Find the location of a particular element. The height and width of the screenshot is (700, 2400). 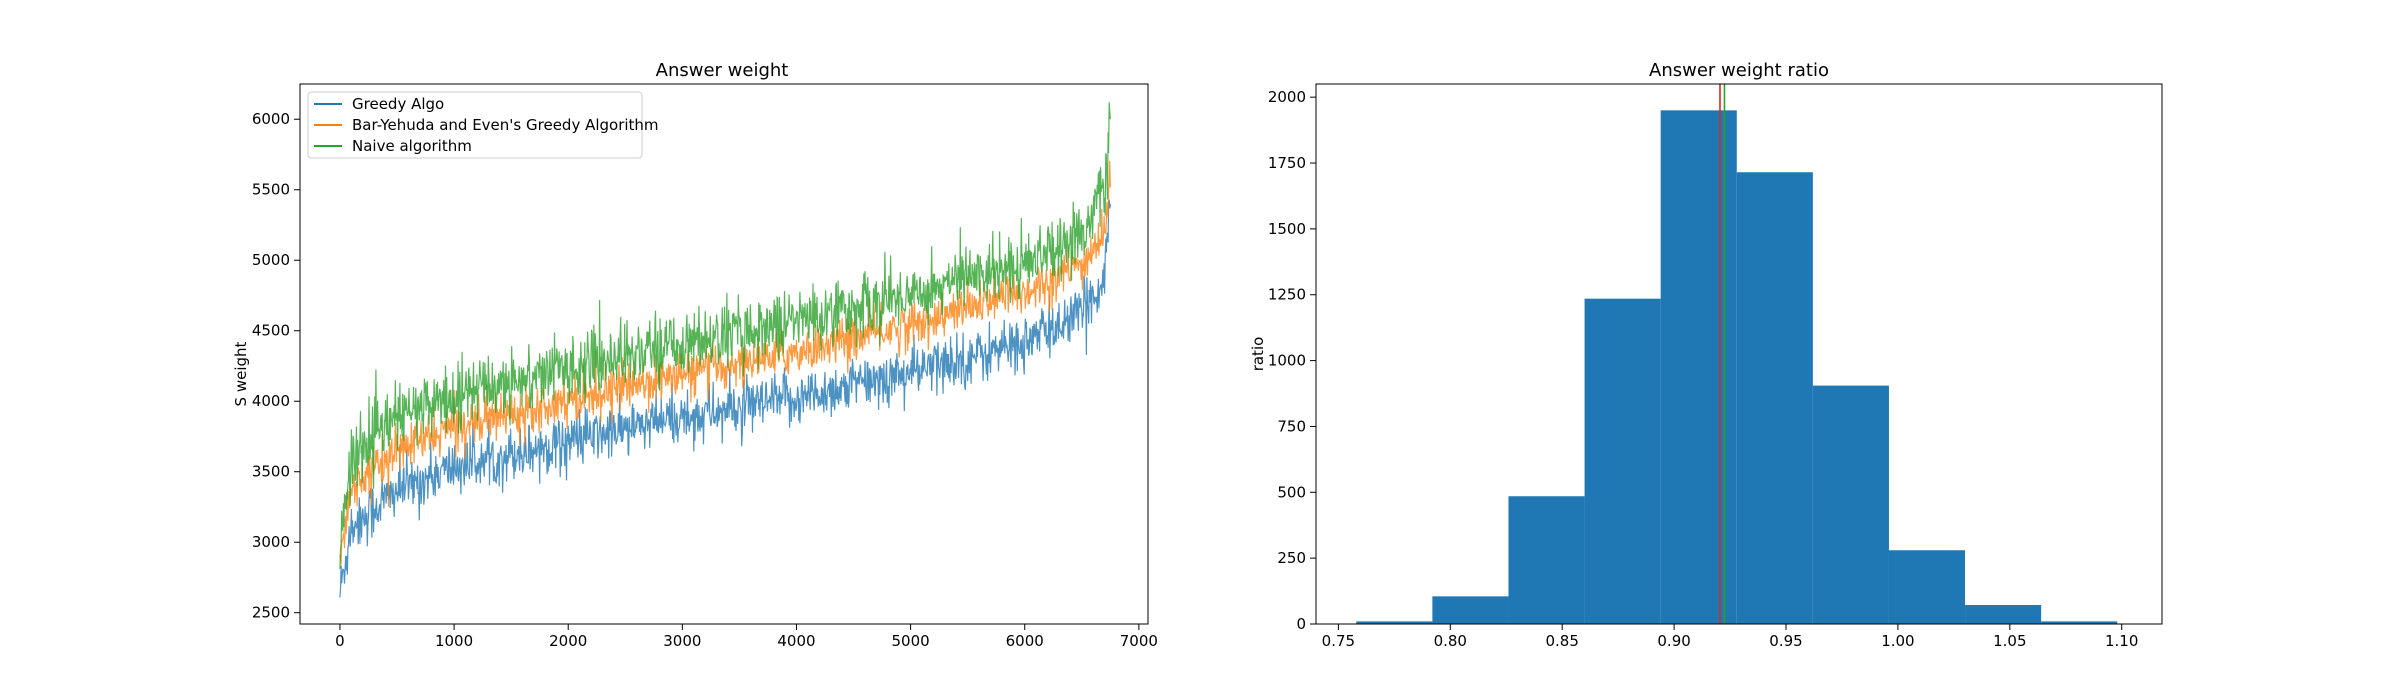

x-tick-label: 0.75 is located at coordinates (1338, 641).